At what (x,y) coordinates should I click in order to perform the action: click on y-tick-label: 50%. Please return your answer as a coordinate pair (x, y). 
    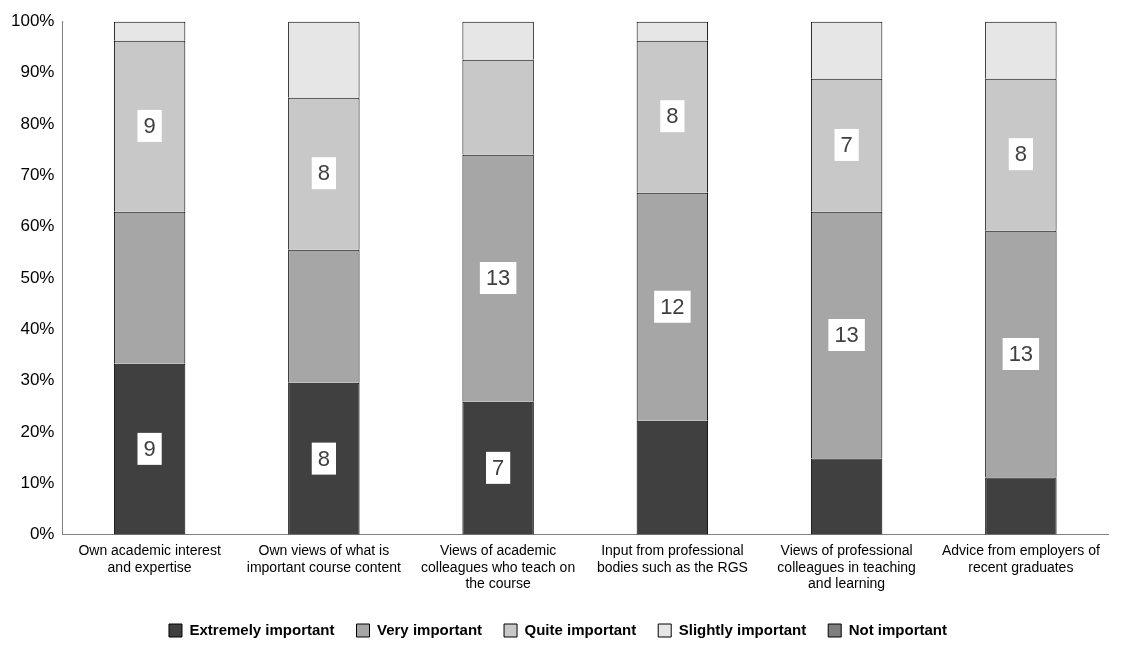
    Looking at the image, I should click on (37, 277).